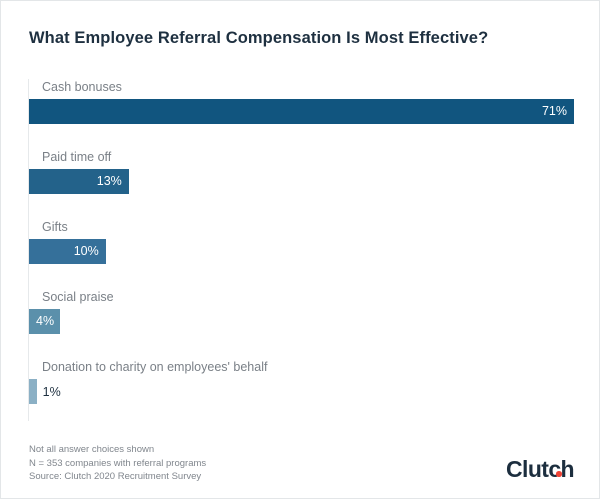 The width and height of the screenshot is (600, 499). I want to click on bar: 71%, so click(301, 111).